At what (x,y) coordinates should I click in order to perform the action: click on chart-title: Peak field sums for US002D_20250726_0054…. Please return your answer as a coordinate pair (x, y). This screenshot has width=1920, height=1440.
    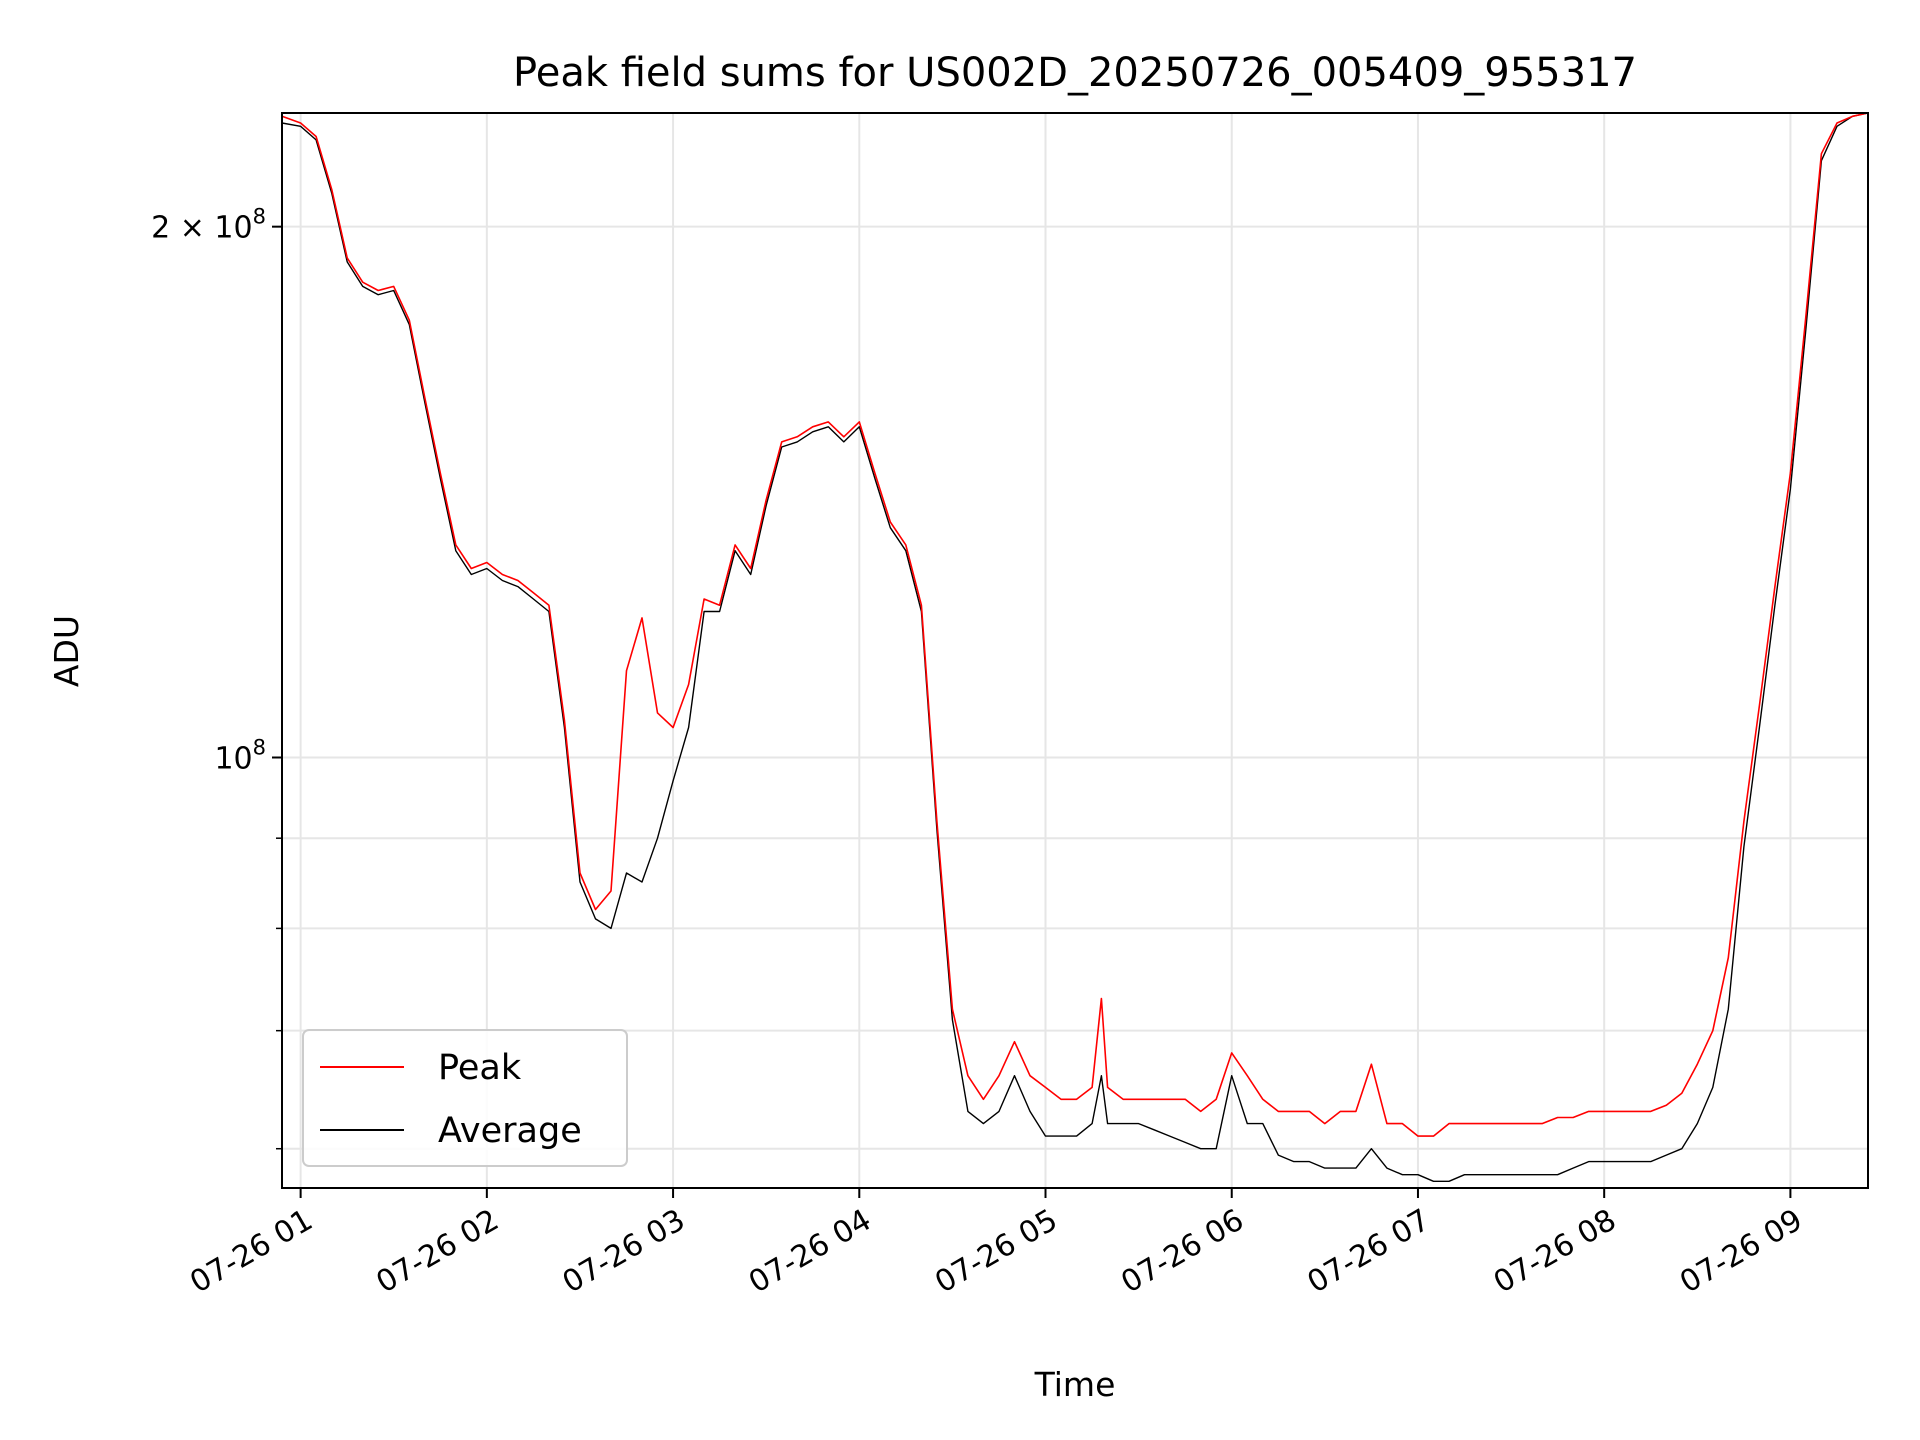
    Looking at the image, I should click on (1075, 73).